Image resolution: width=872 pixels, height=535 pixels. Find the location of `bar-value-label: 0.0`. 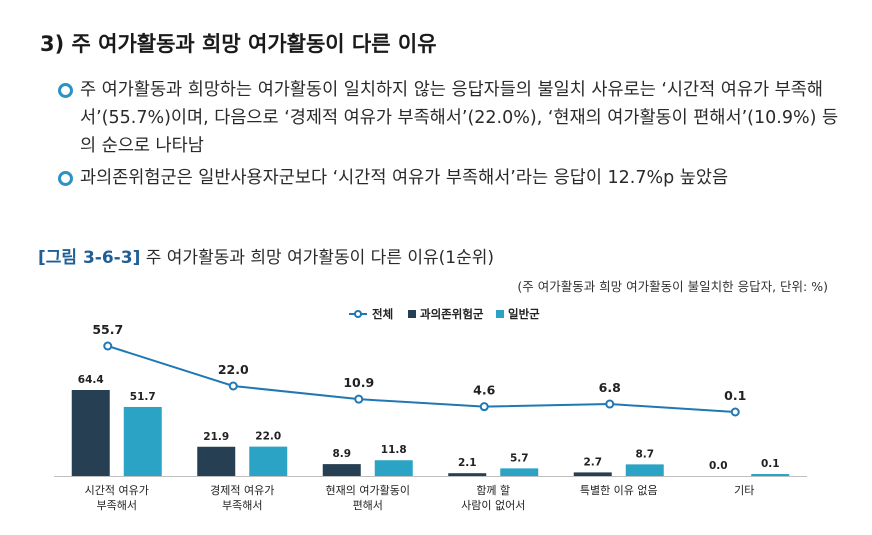

bar-value-label: 0.0 is located at coordinates (718, 466).